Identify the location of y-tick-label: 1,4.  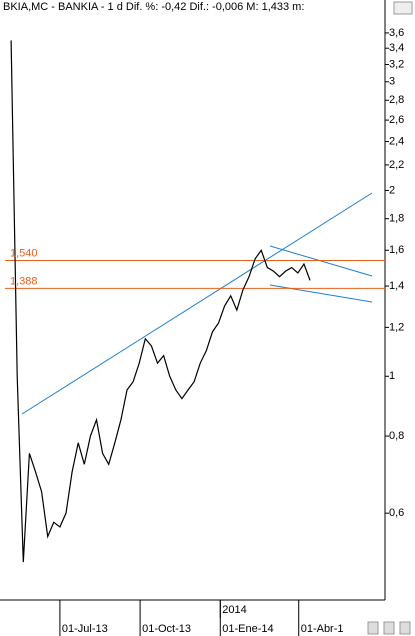
(396, 286).